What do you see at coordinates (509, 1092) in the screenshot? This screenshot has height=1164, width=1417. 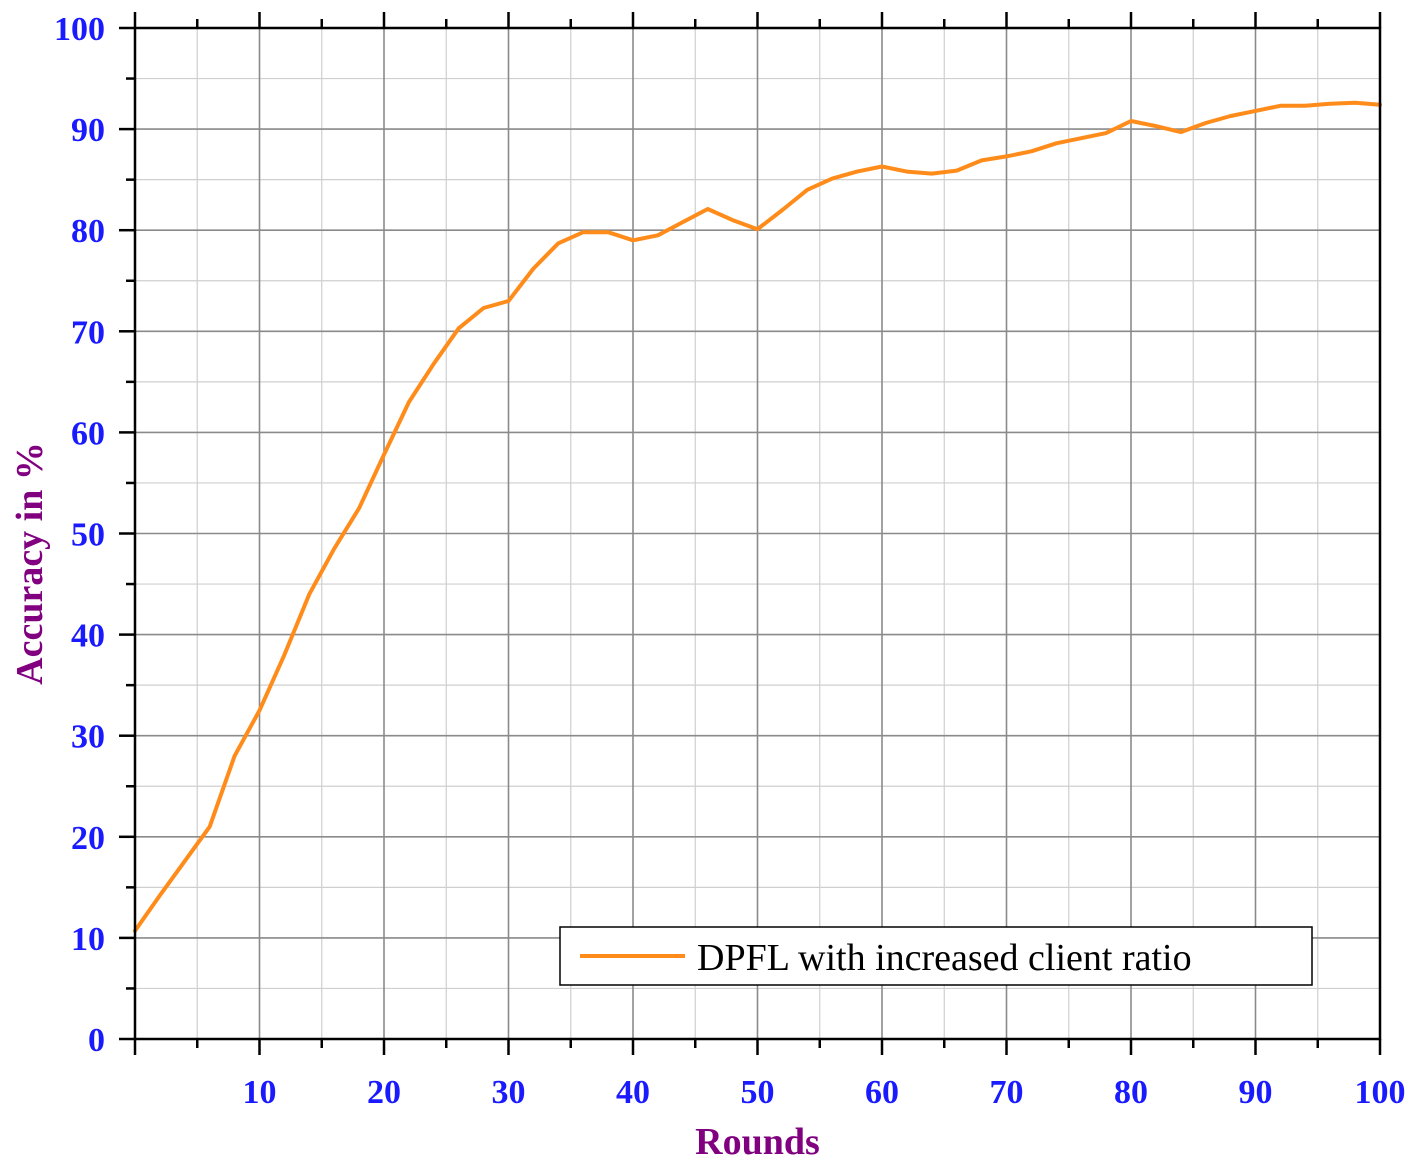 I see `x-tick-label: 30` at bounding box center [509, 1092].